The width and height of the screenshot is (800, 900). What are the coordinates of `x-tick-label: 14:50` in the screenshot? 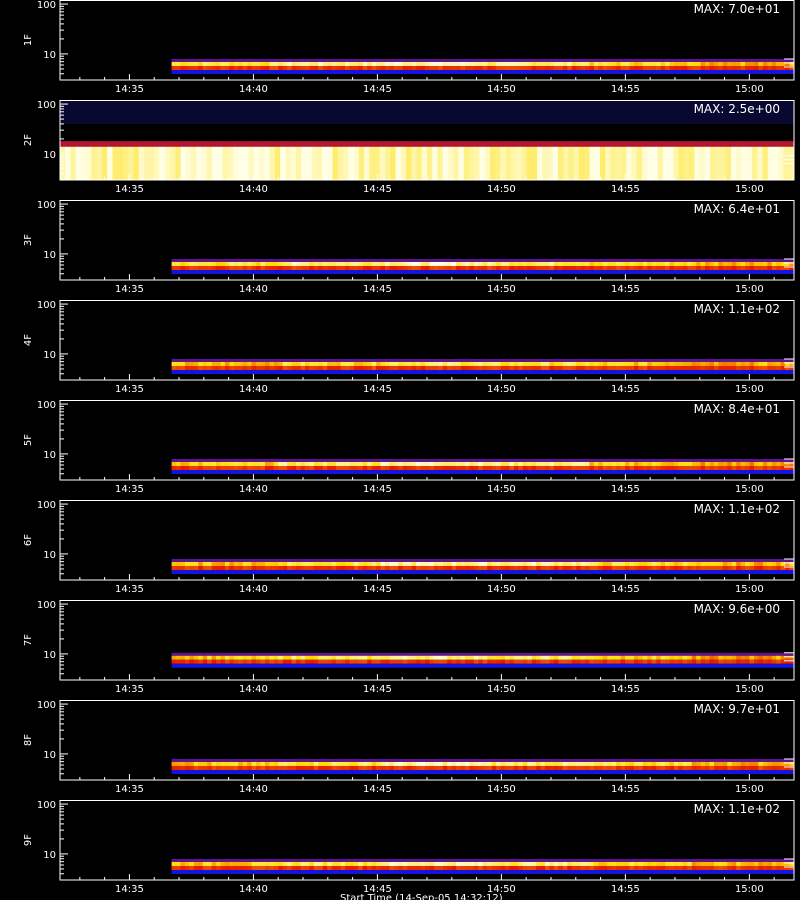 It's located at (501, 389).